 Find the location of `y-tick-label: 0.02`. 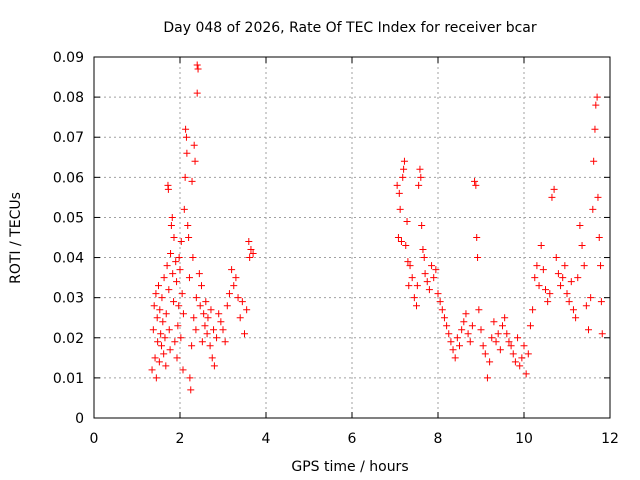

y-tick-label: 0.02 is located at coordinates (68, 339).